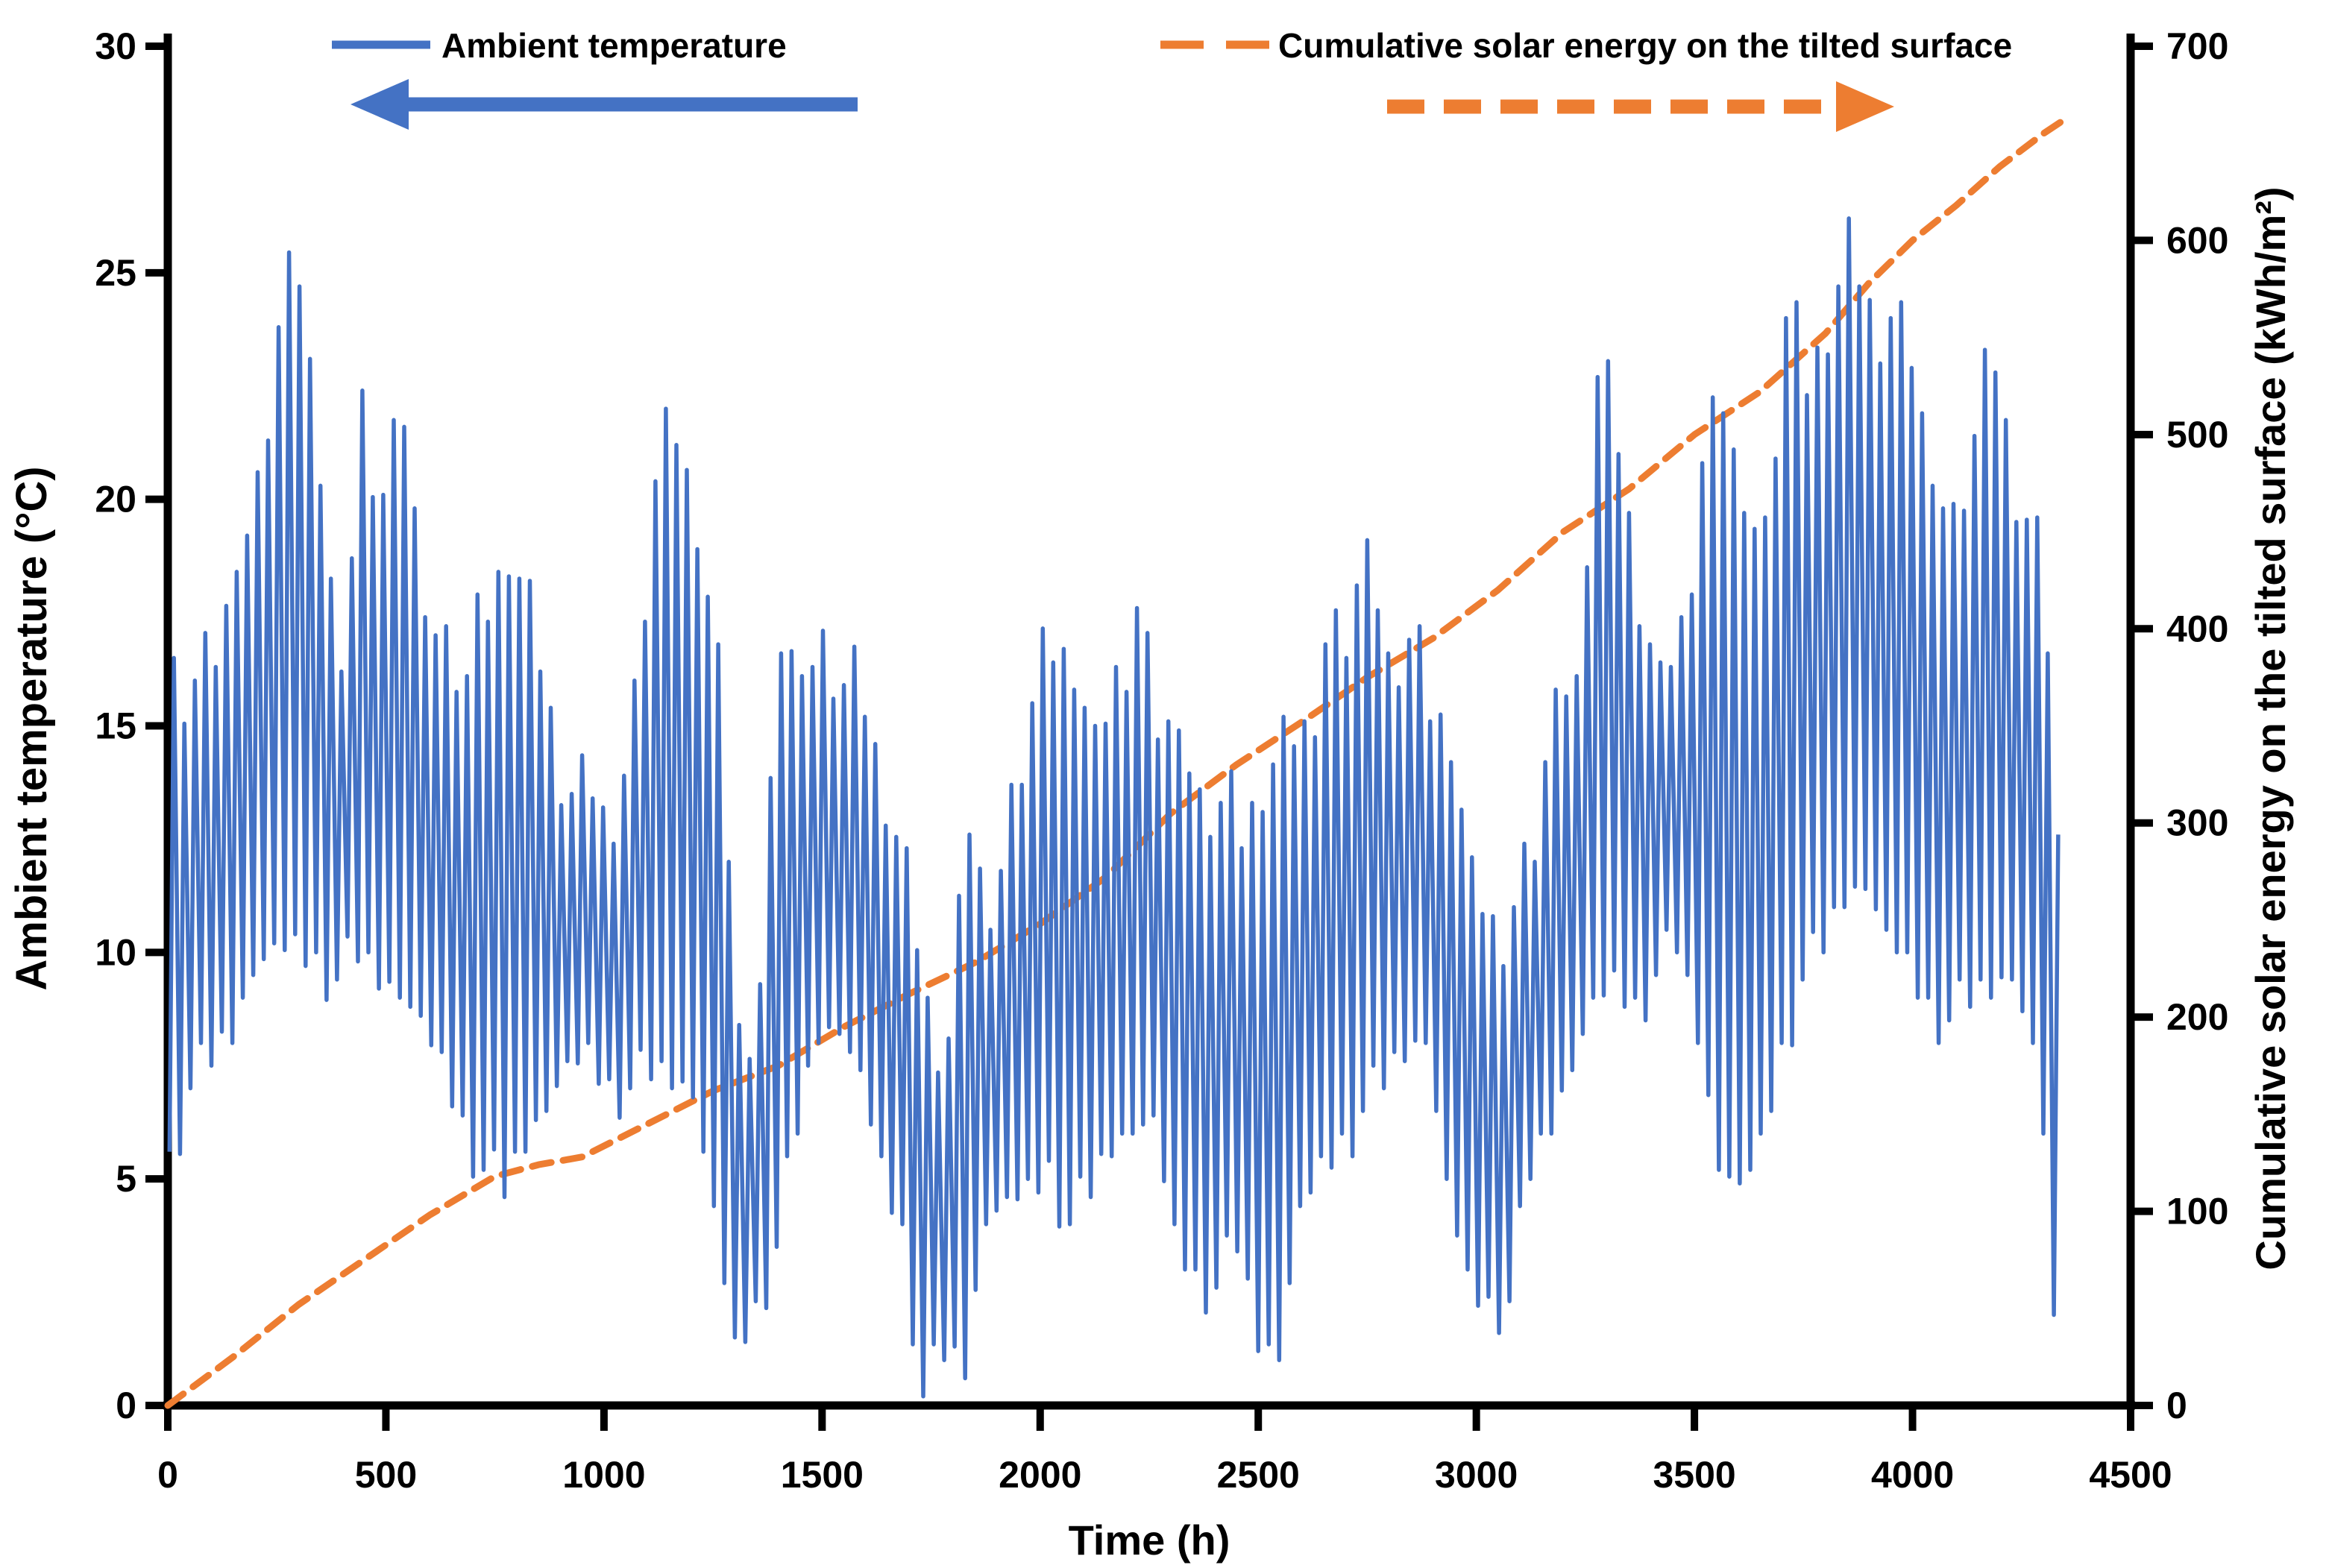 This screenshot has height=1568, width=2326. Describe the element at coordinates (115, 499) in the screenshot. I see `tick-label: 20` at that location.